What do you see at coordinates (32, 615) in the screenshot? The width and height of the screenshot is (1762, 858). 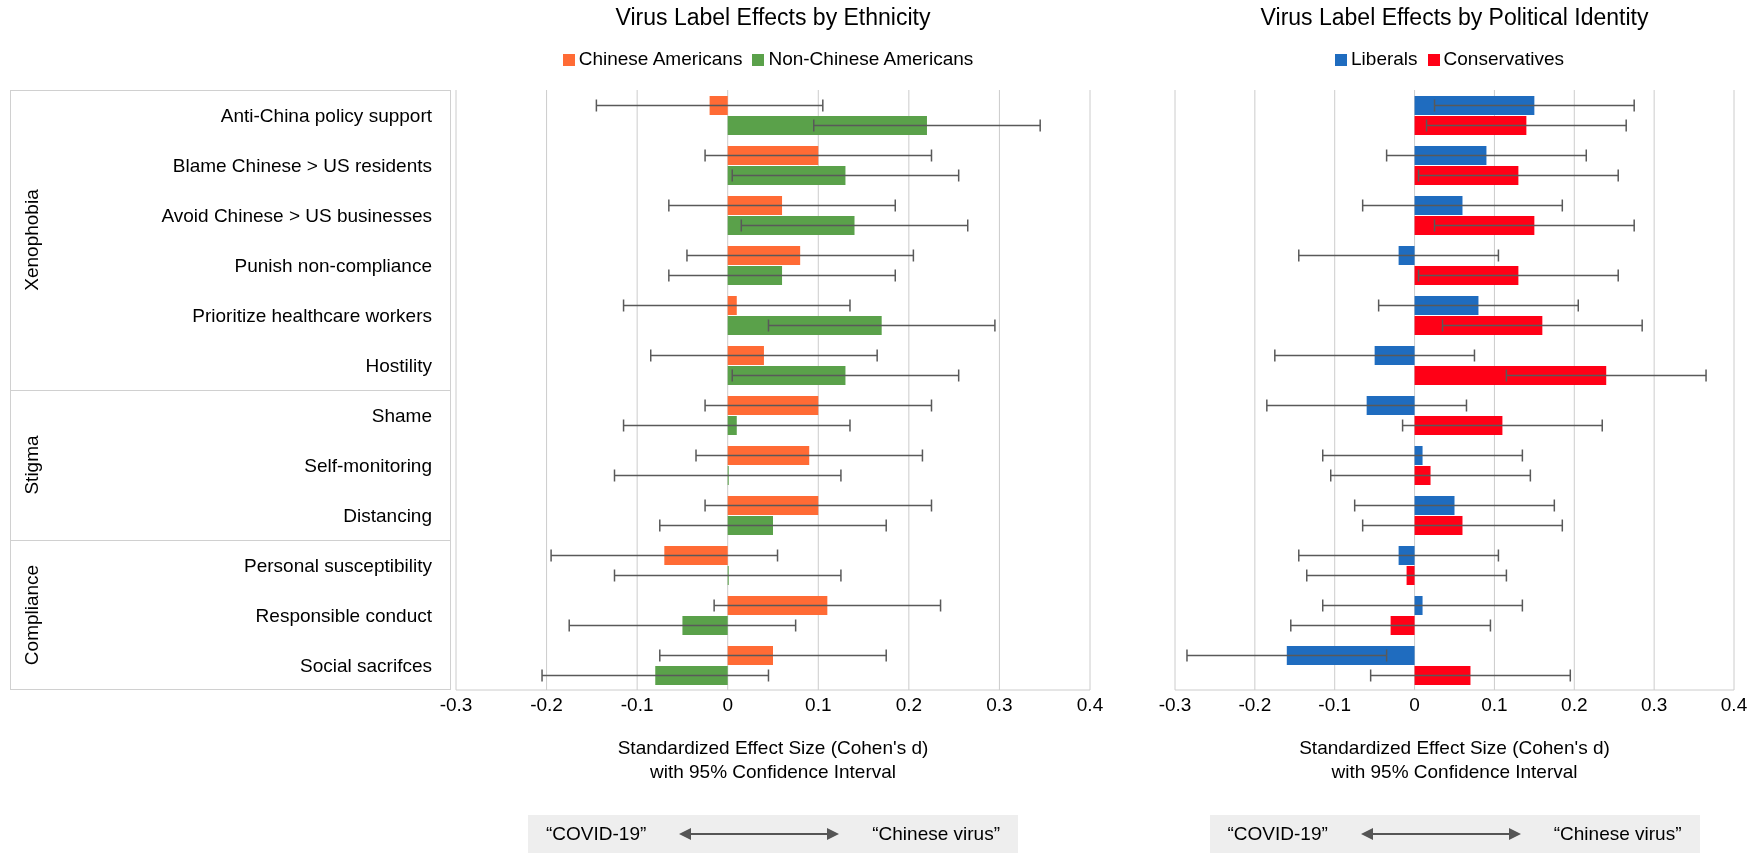 I see `text: Compliance` at bounding box center [32, 615].